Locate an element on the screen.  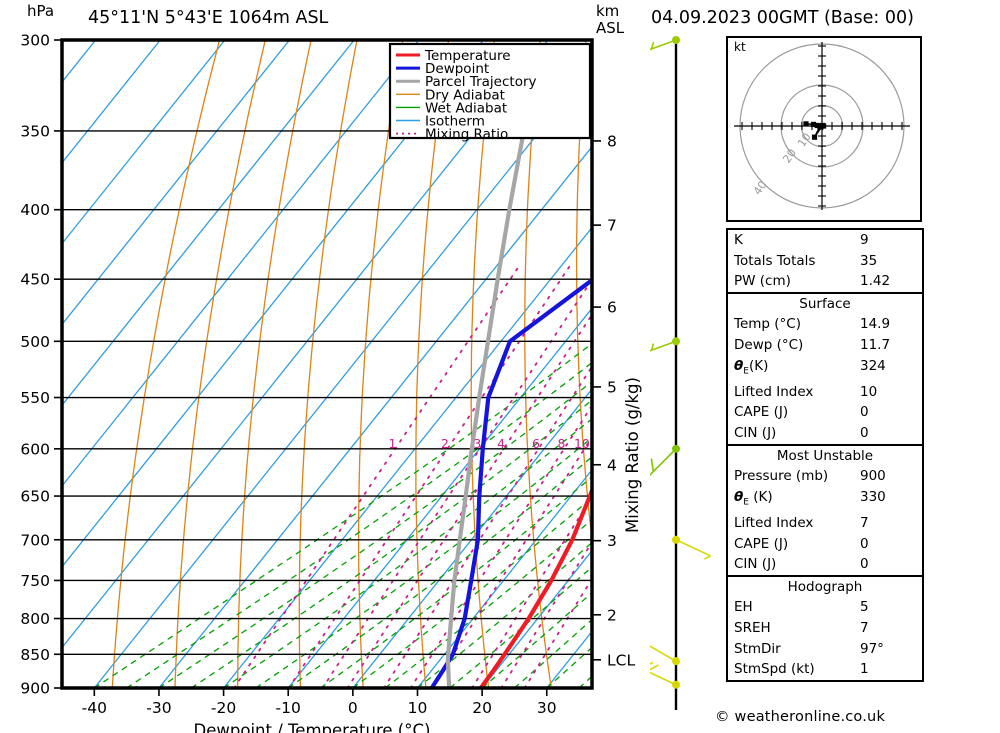
mixing-ratio-label: 1 is located at coordinates (393, 443).